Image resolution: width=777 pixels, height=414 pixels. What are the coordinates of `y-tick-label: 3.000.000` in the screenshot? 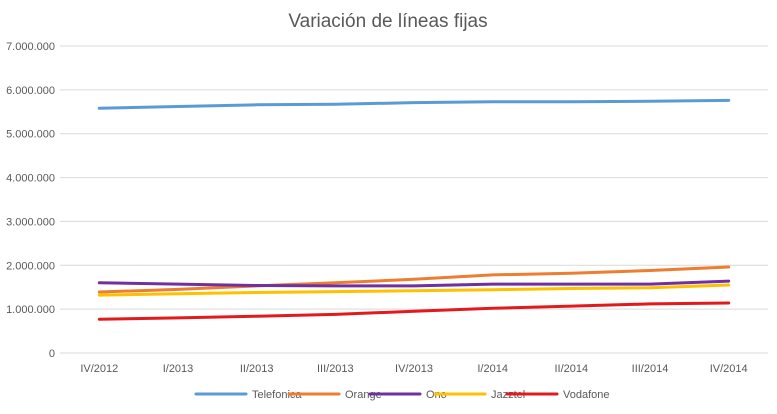 It's located at (30, 222).